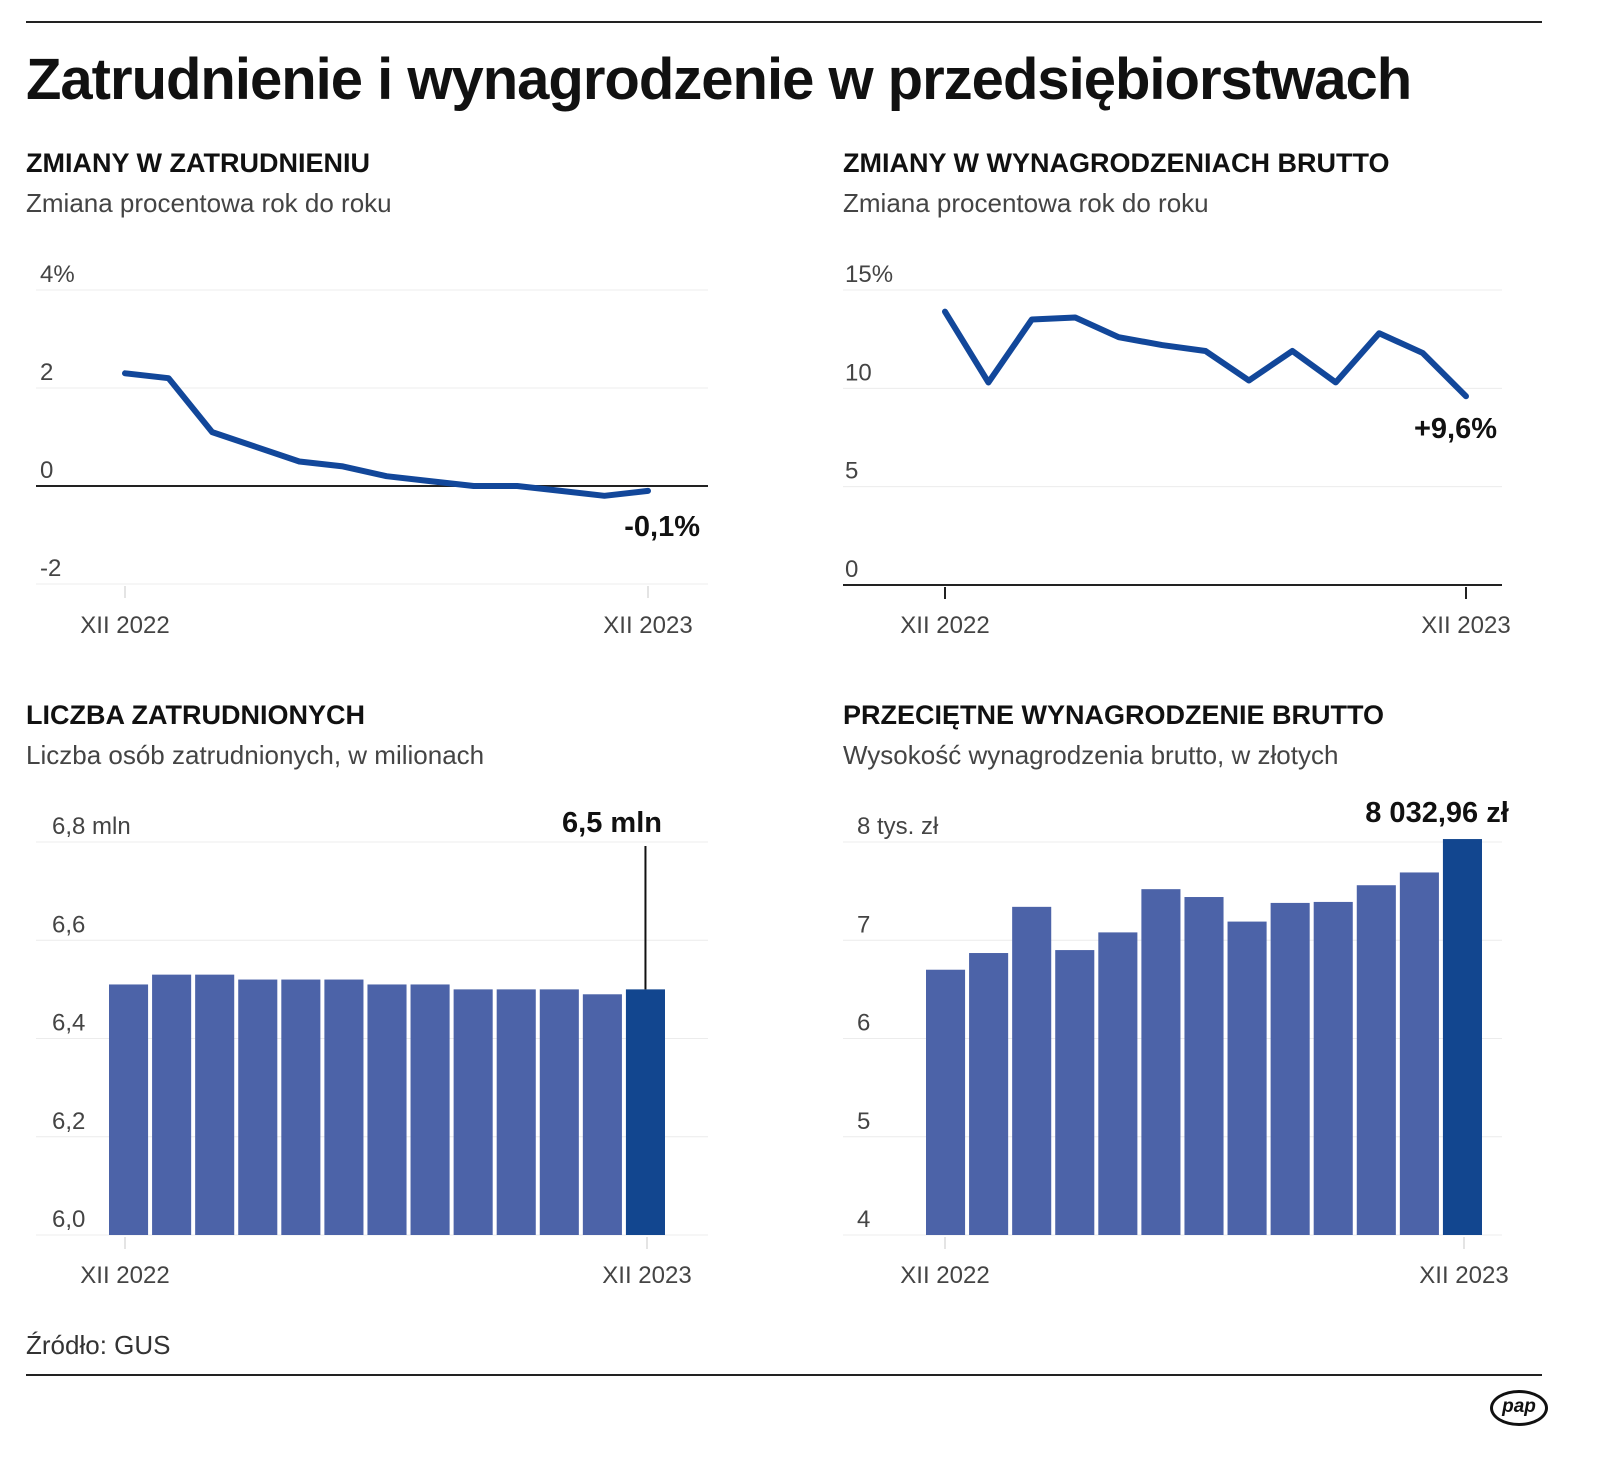 This screenshot has width=1600, height=1467. What do you see at coordinates (1519, 1408) in the screenshot?
I see `pap-logo: pap` at bounding box center [1519, 1408].